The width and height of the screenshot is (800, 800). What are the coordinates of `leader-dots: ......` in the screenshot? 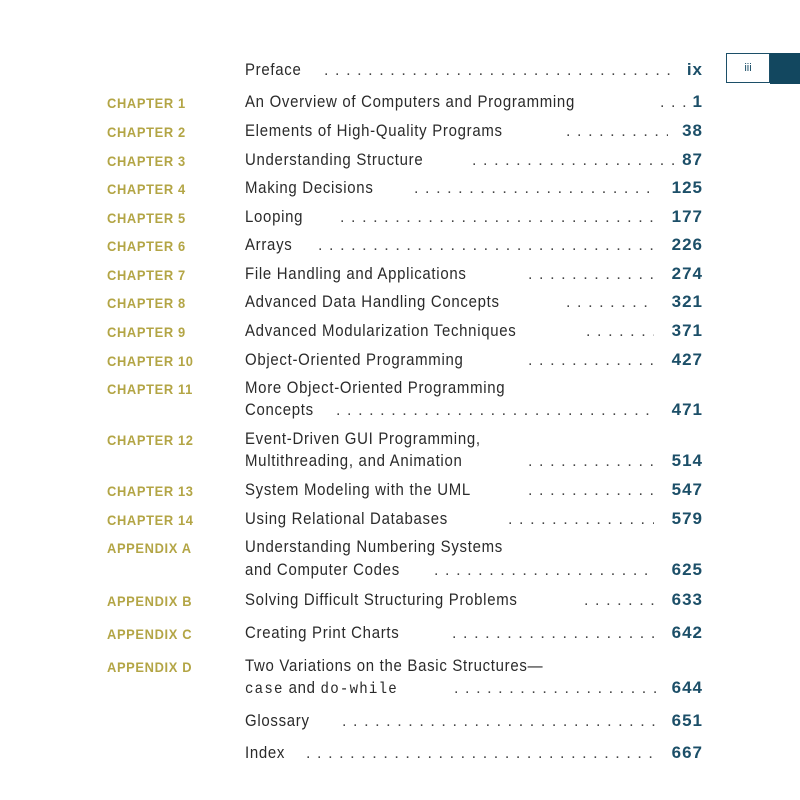 It's located at (673, 102).